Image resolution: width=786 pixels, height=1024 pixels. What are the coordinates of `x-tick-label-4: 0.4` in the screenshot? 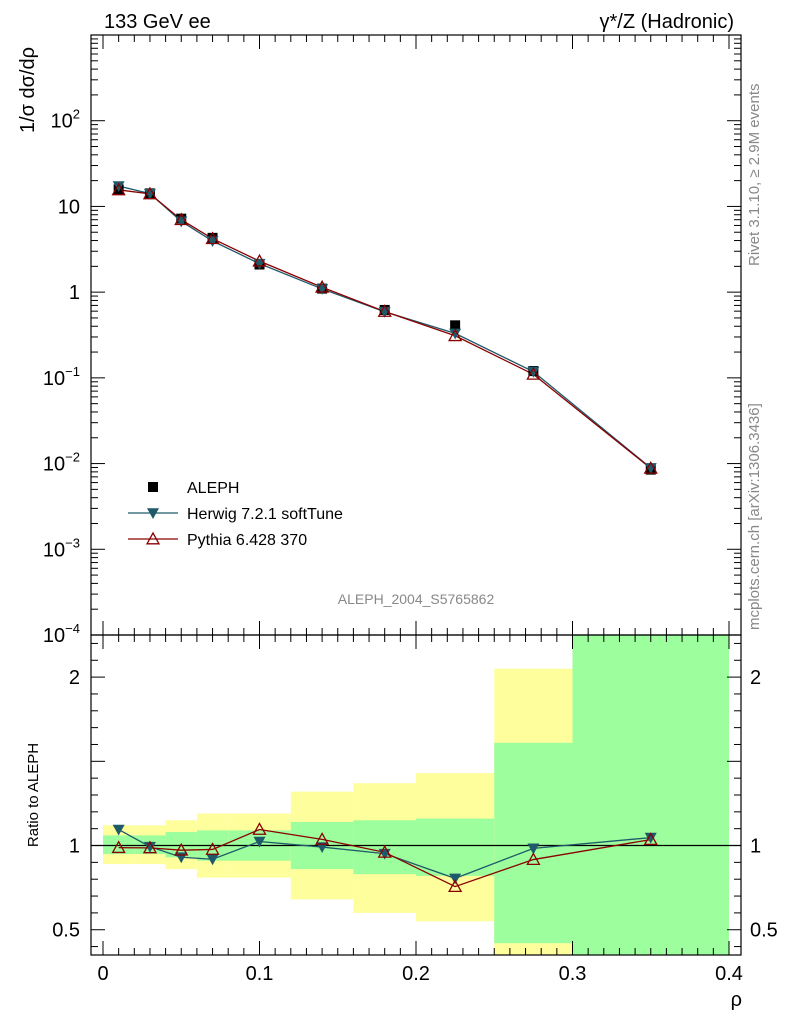 It's located at (729, 974).